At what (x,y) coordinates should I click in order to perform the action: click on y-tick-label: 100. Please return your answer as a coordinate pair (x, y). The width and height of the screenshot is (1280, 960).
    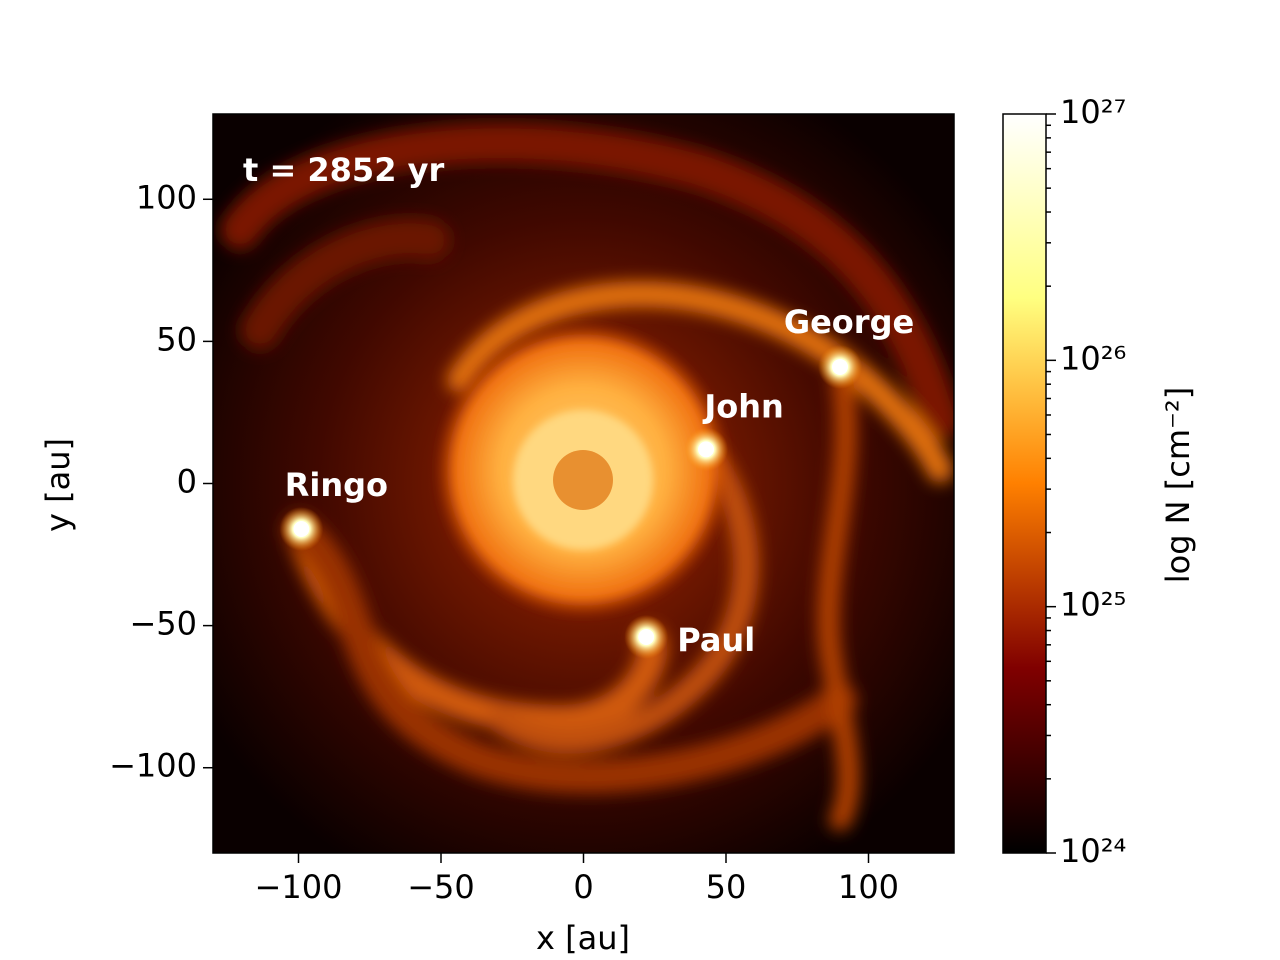
    Looking at the image, I should click on (166, 197).